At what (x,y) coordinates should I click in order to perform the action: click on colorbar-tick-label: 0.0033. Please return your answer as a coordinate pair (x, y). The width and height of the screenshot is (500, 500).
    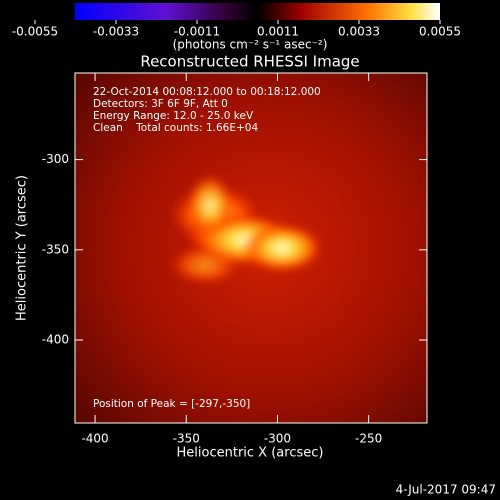
    Looking at the image, I should click on (359, 32).